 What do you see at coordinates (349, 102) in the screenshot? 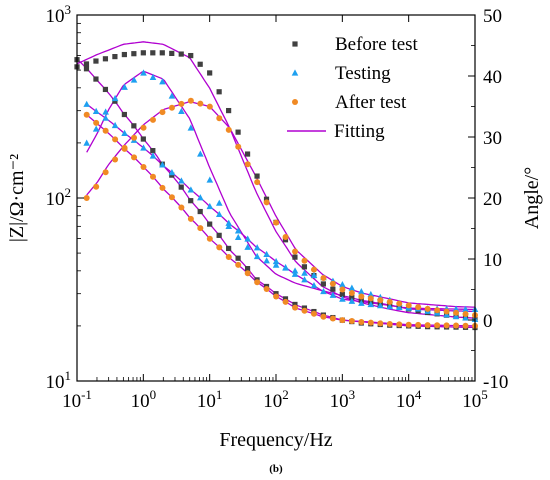
I see `legend-item: After test` at bounding box center [349, 102].